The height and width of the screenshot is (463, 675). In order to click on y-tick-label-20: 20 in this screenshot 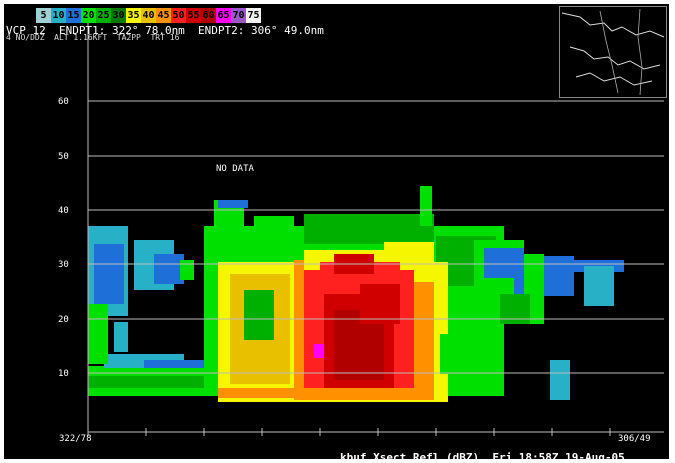, I will do `click(63, 320)`.